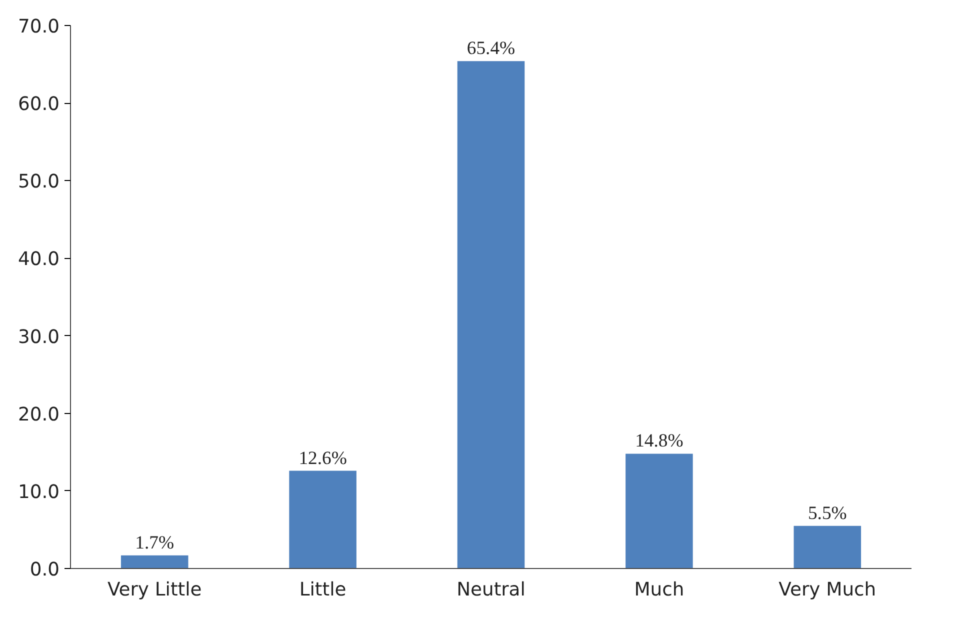 Image resolution: width=961 pixels, height=618 pixels. I want to click on y-tick-label: 0.0, so click(45, 570).